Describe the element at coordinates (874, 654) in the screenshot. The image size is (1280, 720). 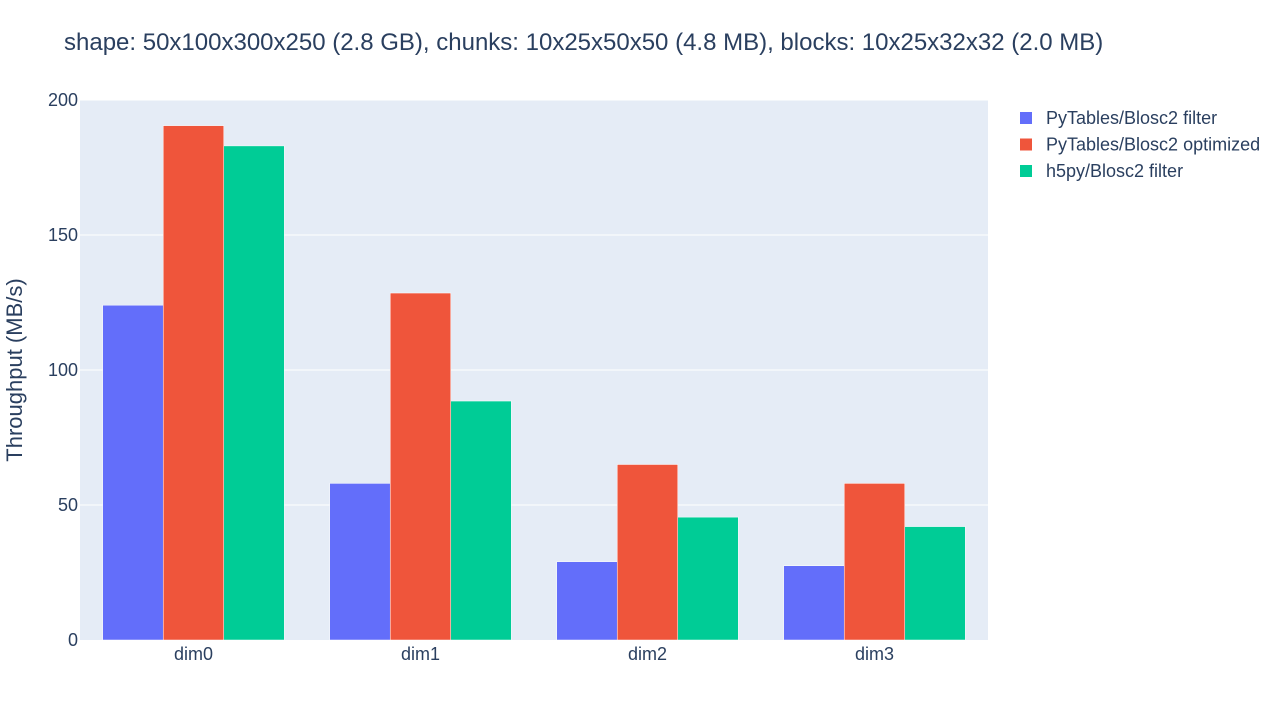
I see `x-tick-label: dim3` at that location.